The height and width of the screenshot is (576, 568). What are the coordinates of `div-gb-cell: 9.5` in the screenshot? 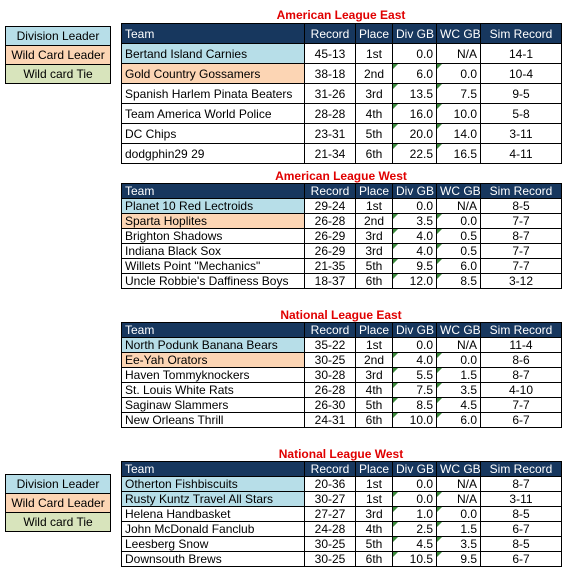 It's located at (414, 266).